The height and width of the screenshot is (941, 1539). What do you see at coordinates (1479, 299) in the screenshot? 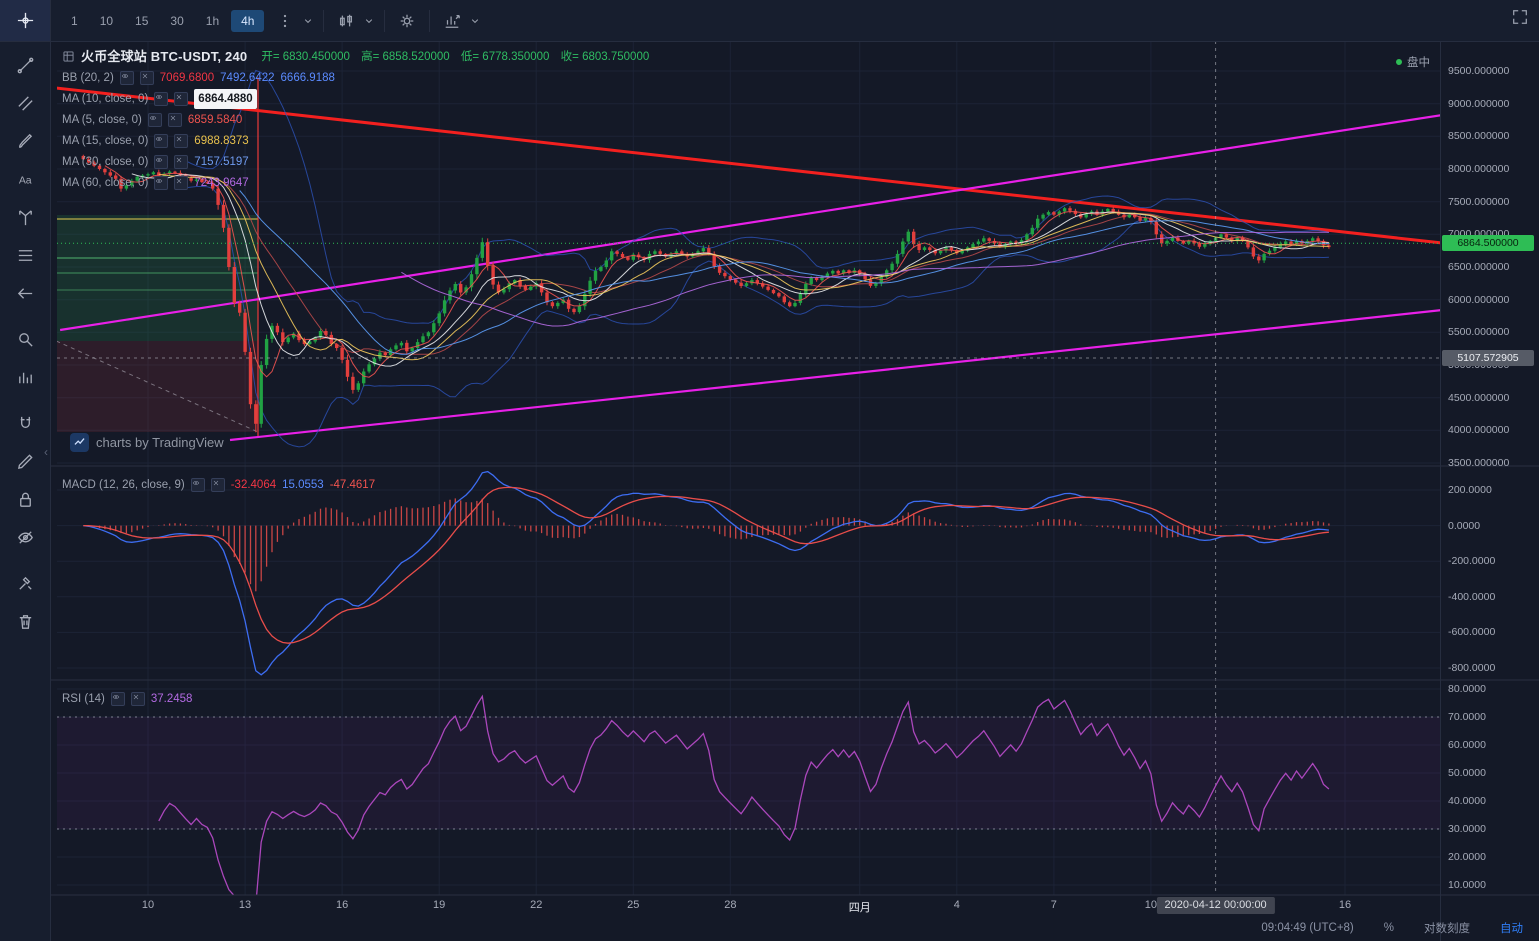
I see `price-axis-label: 6000.000000` at bounding box center [1479, 299].